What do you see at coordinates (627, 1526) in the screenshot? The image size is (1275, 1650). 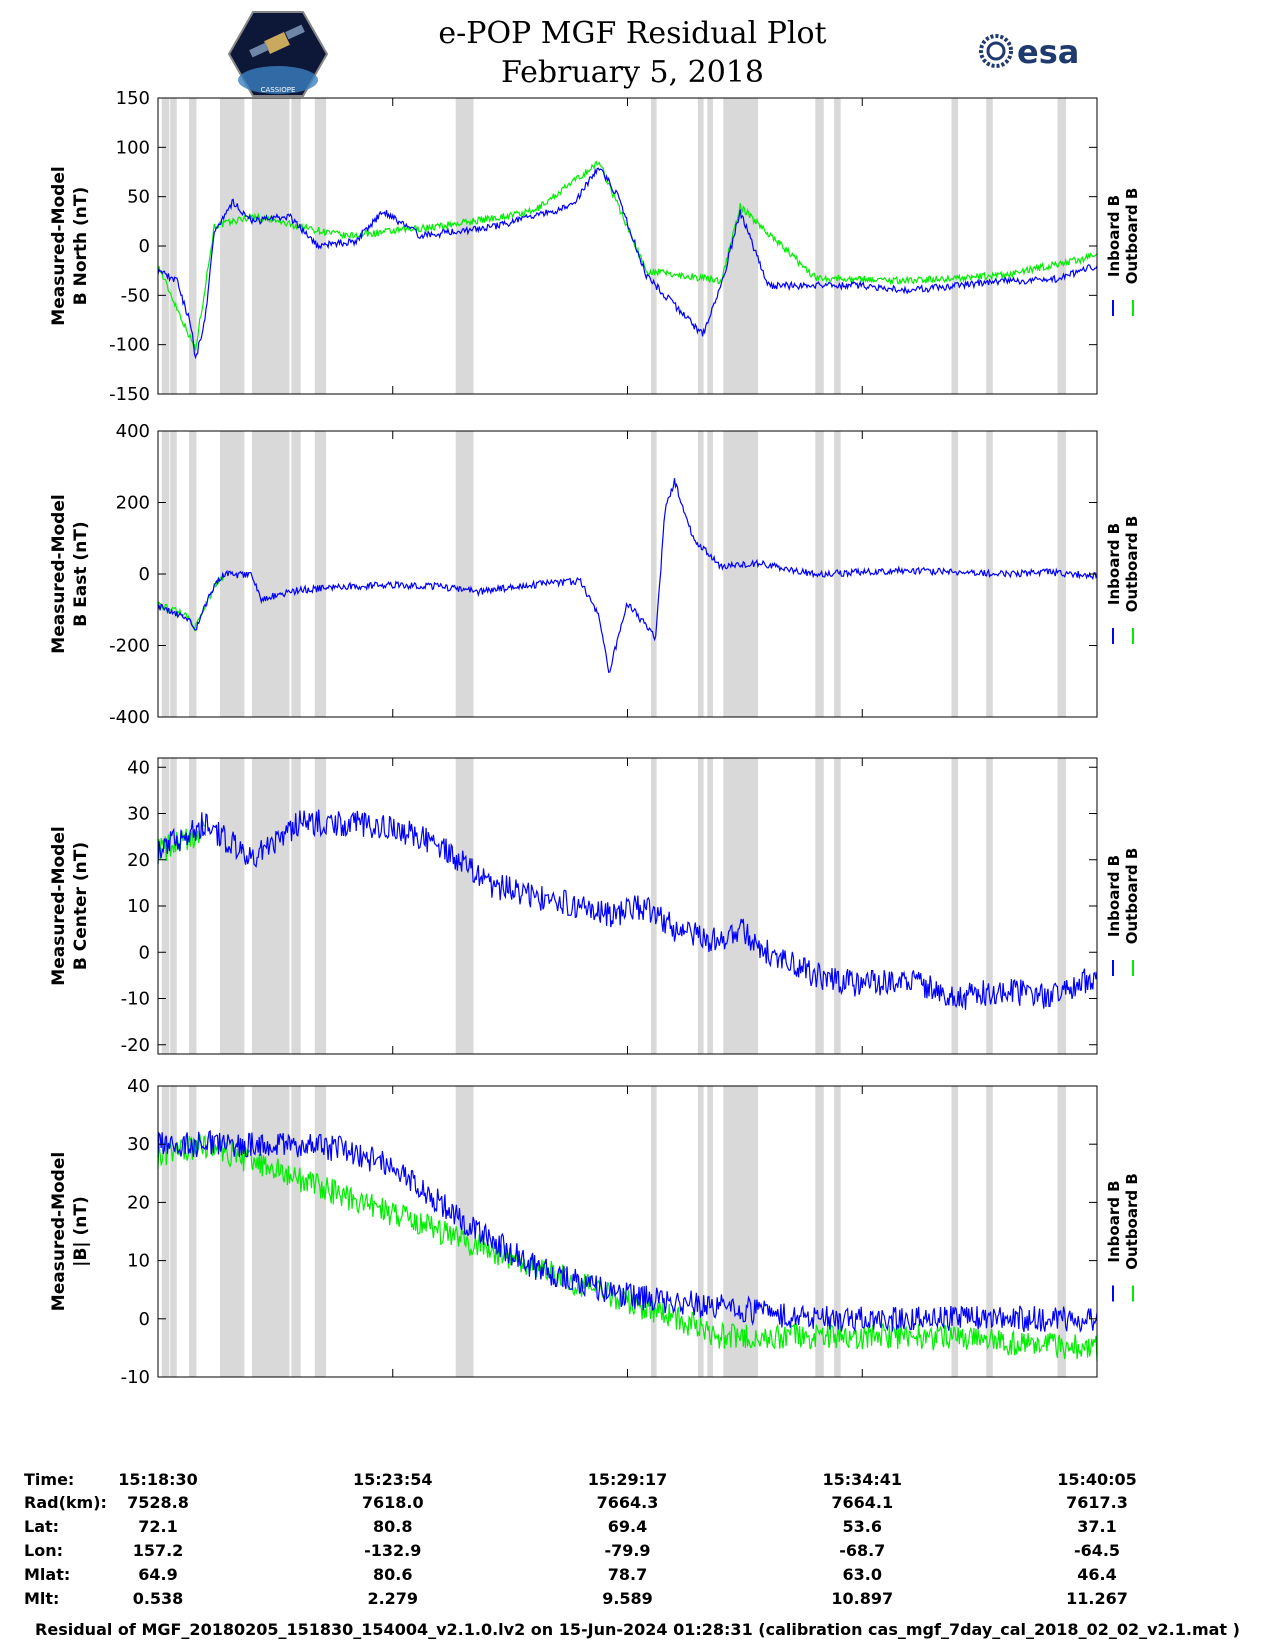 I see `ephemeris-value: 69.4` at bounding box center [627, 1526].